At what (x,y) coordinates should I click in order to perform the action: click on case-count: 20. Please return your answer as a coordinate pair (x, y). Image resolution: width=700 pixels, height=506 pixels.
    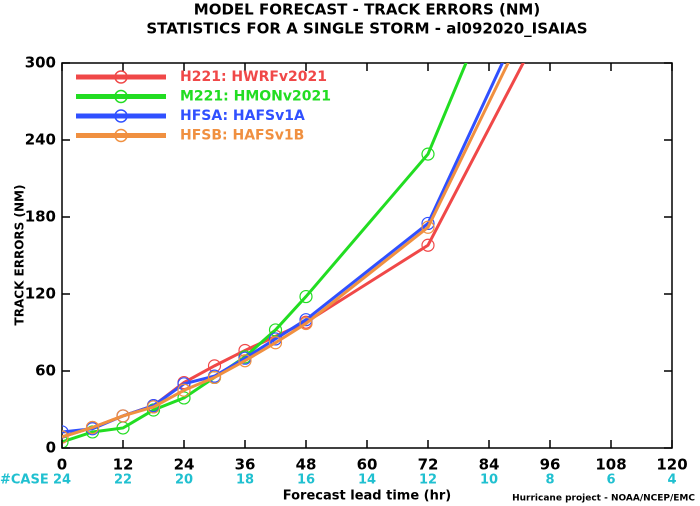
    Looking at the image, I should click on (184, 480).